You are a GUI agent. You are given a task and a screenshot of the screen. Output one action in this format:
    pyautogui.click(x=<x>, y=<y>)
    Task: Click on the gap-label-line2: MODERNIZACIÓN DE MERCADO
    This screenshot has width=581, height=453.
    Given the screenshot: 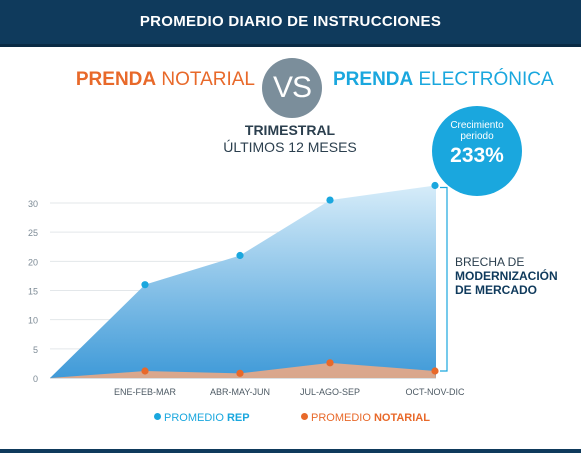 What is the action you would take?
    pyautogui.click(x=506, y=283)
    